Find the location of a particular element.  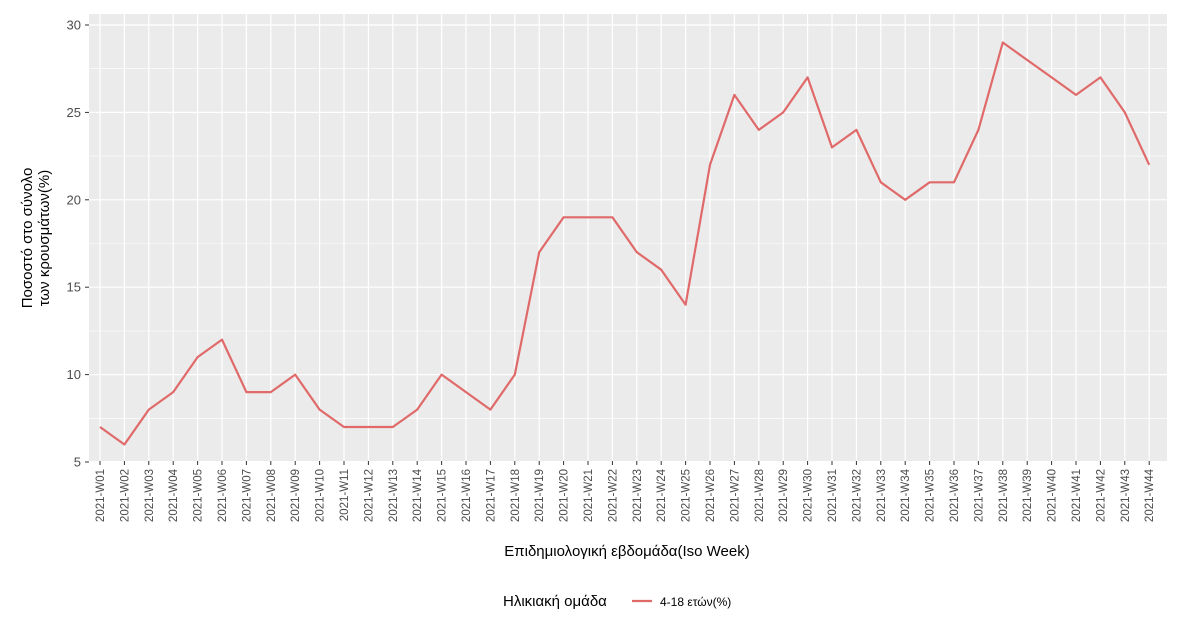

x-tick-label: 2021-W43 is located at coordinates (1126, 495).